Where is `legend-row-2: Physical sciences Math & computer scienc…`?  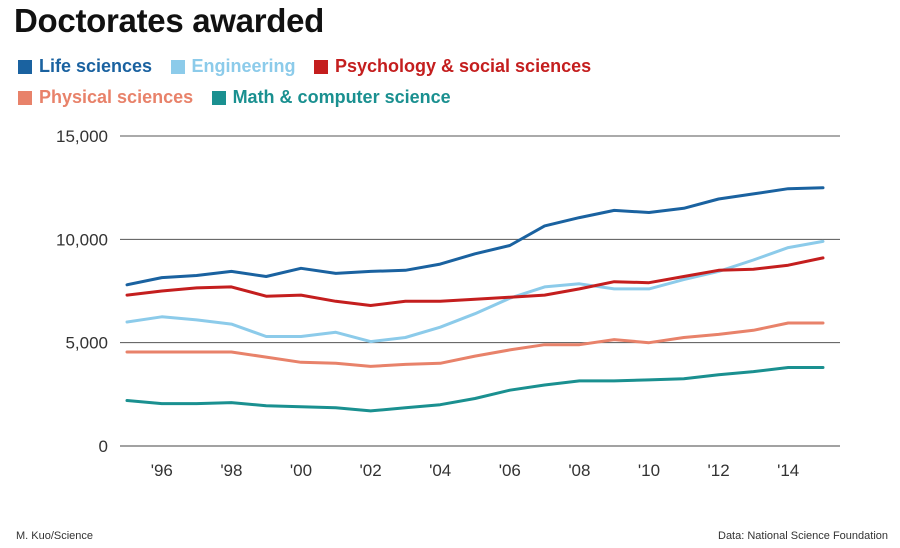 legend-row-2: Physical sciences Math & computer scienc… is located at coordinates (241, 98).